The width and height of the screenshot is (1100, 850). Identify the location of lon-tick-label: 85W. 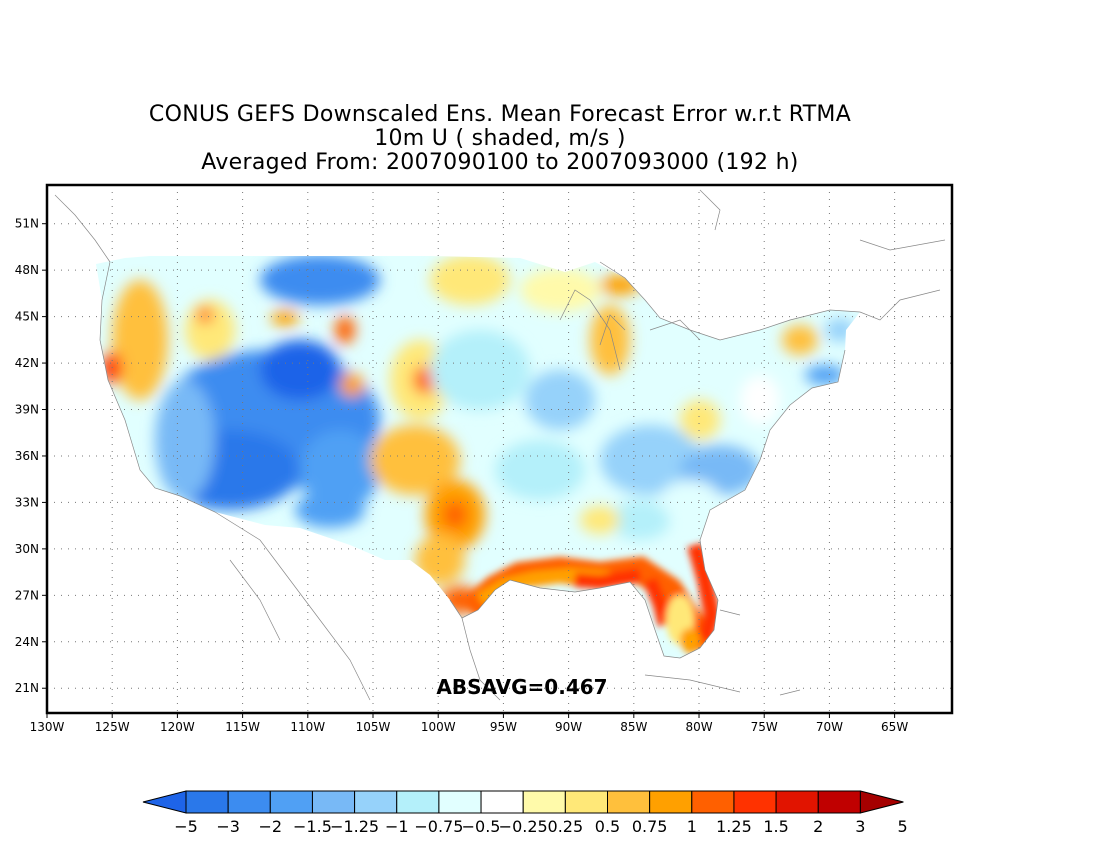
(633, 727).